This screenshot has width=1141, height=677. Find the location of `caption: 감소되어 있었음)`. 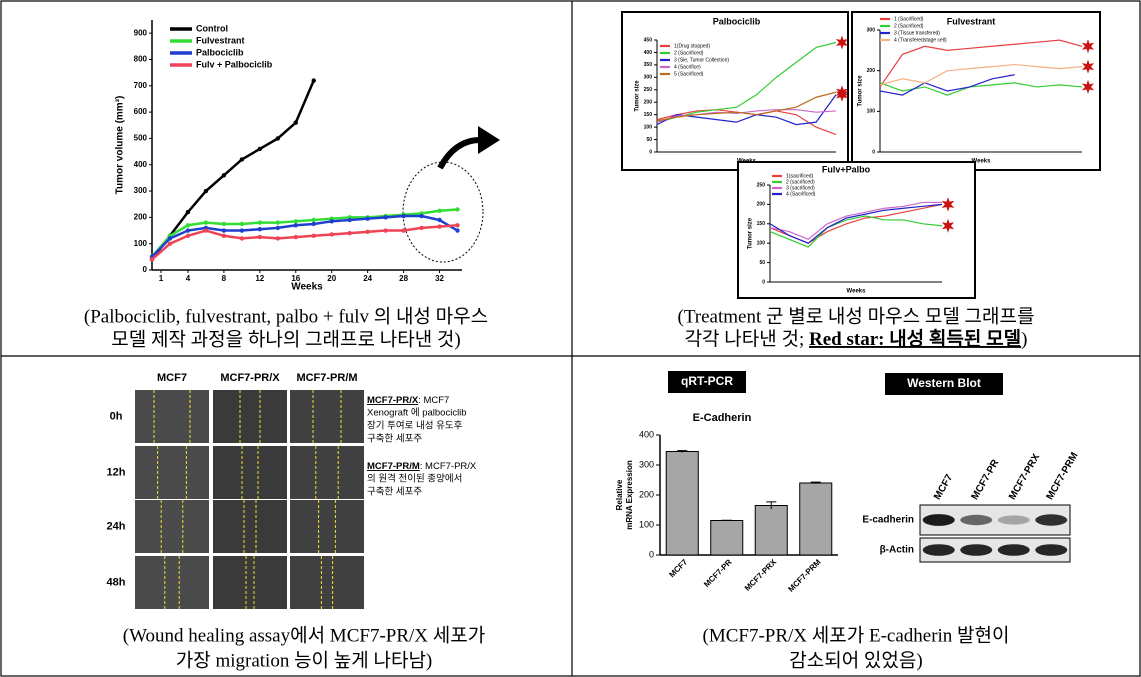

caption: 감소되어 있었음) is located at coordinates (855, 660).